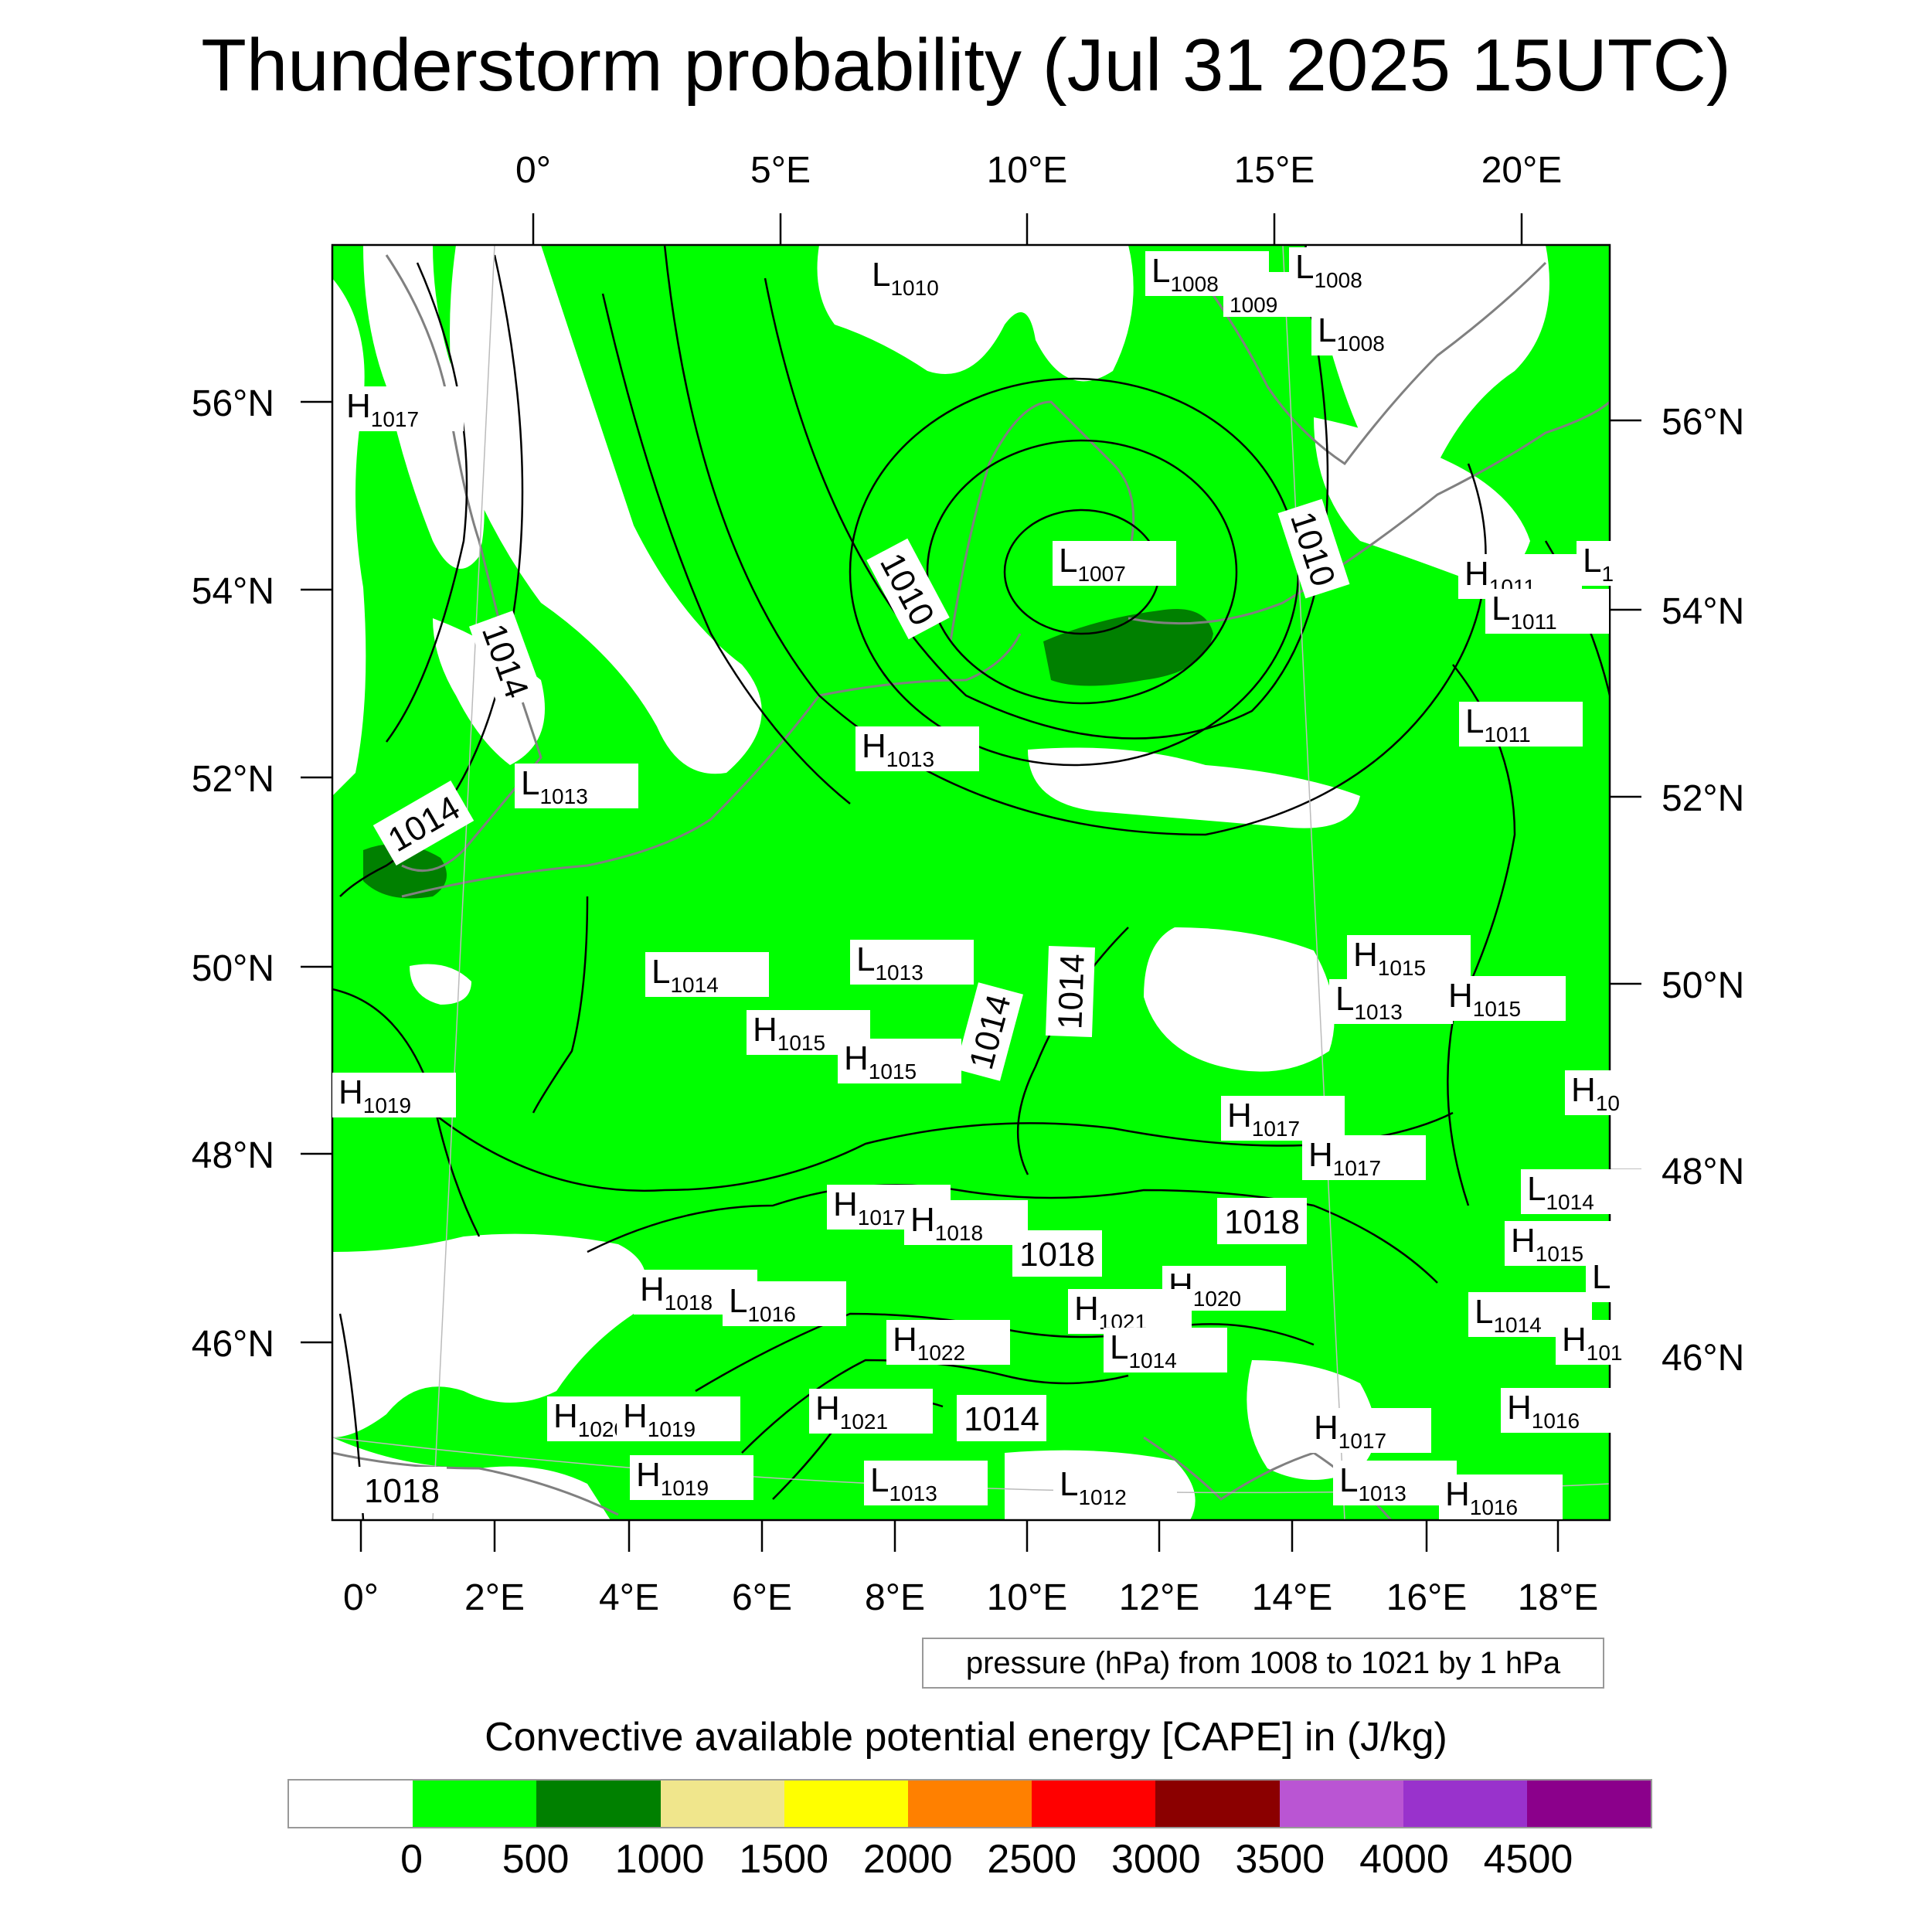  I want to click on bottom-lon-label: 12°E, so click(1159, 1598).